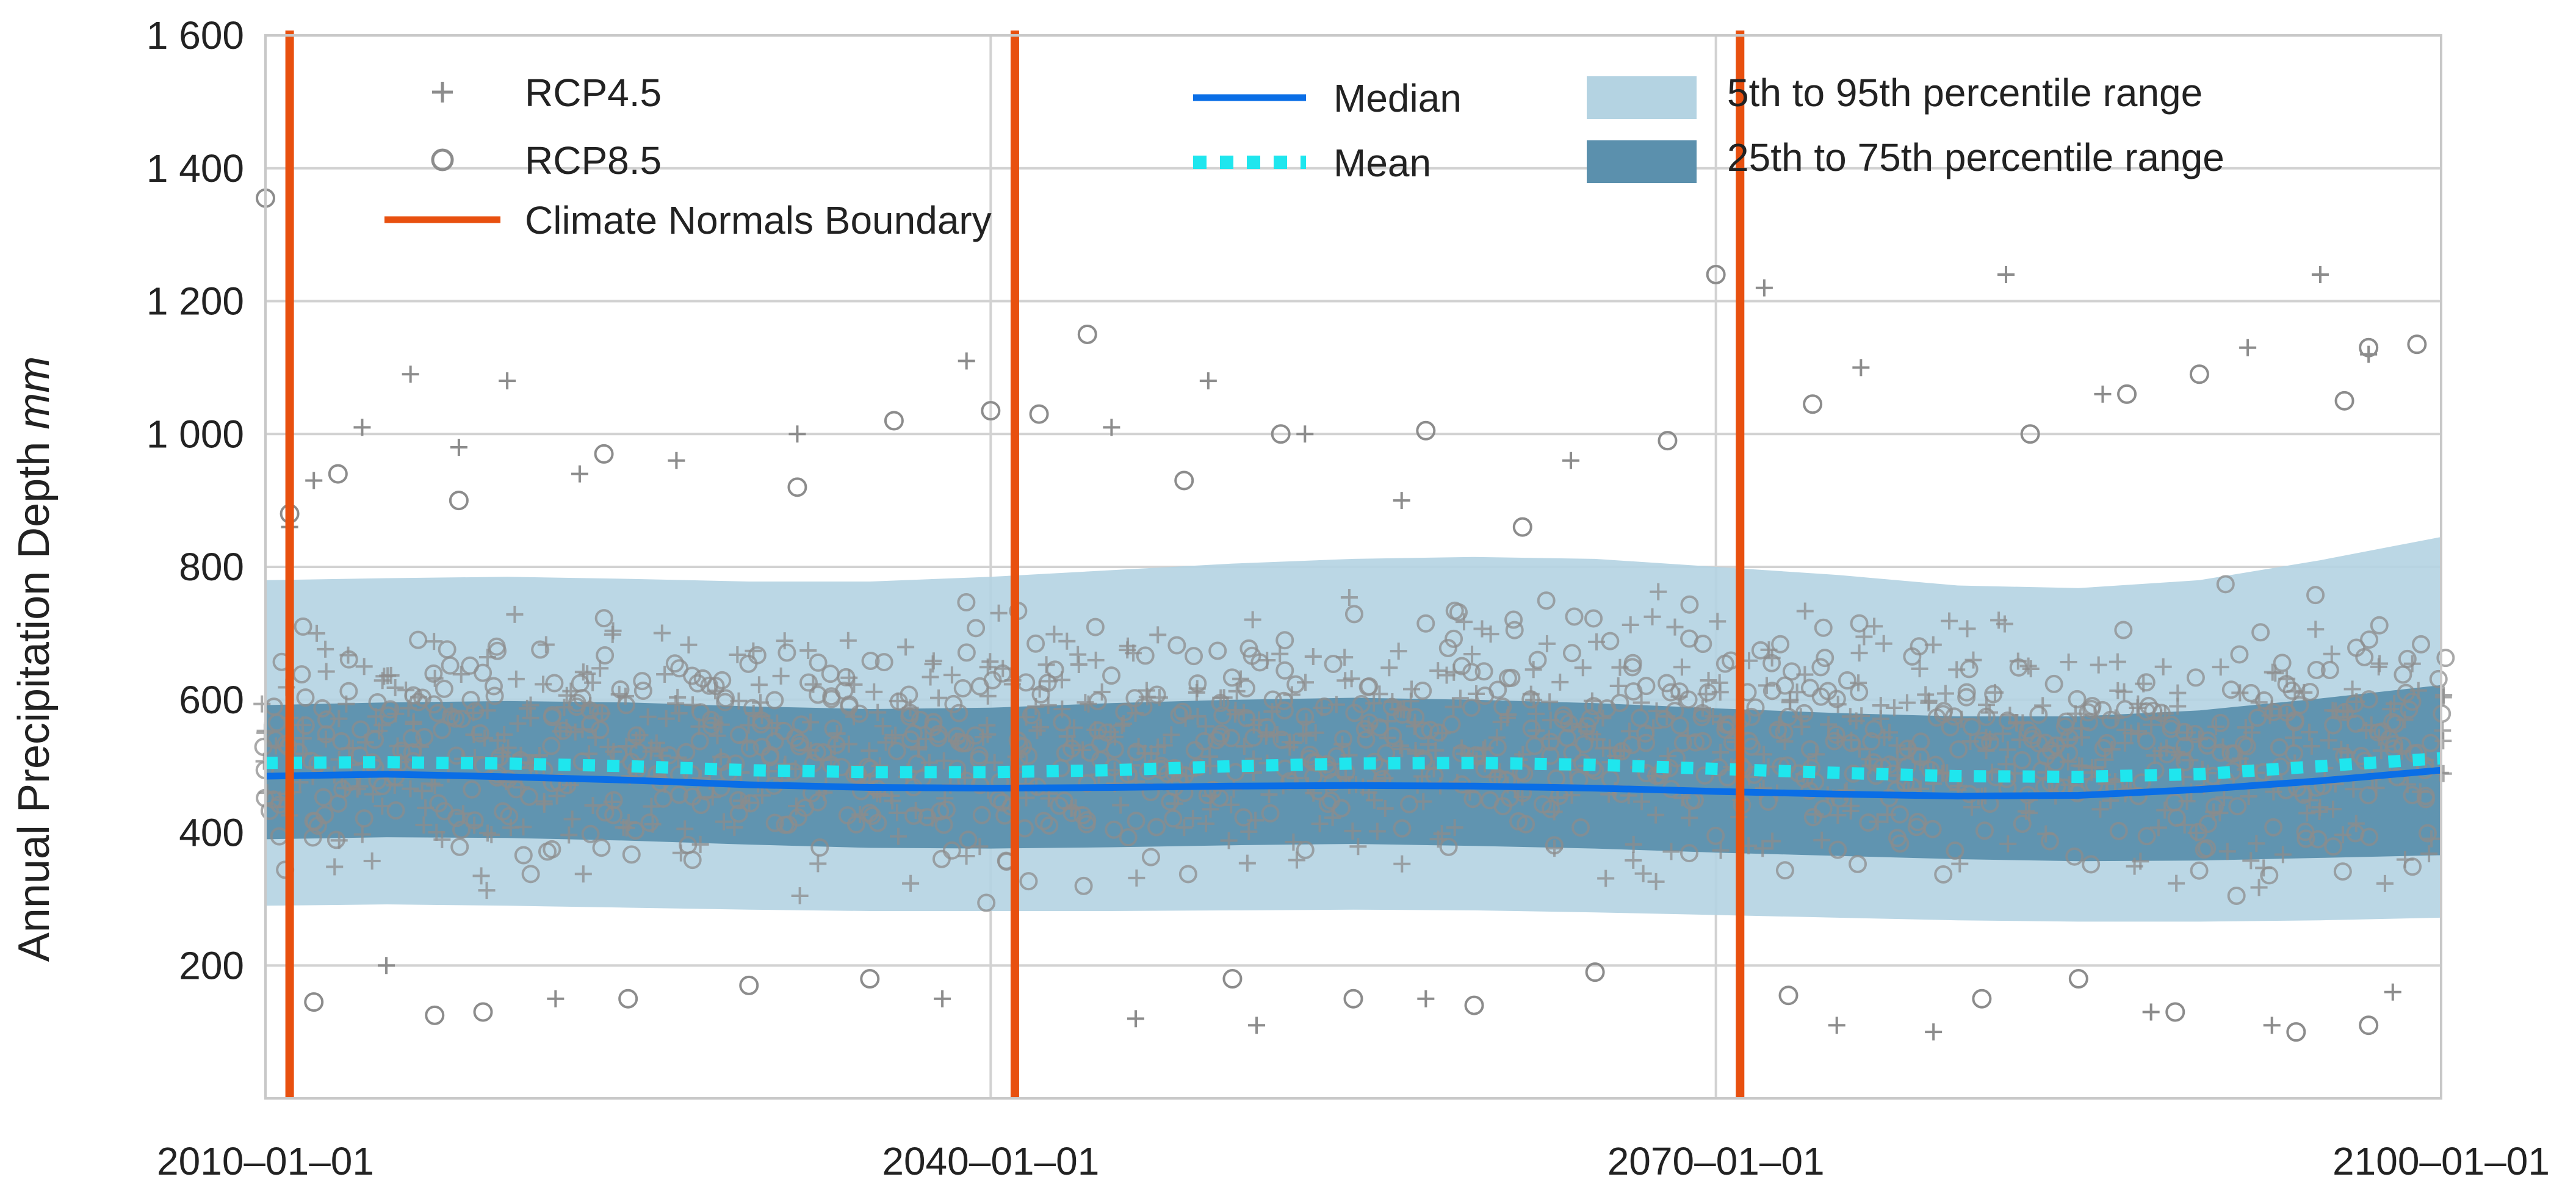 The image size is (2576, 1196). Describe the element at coordinates (1975, 157) in the screenshot. I see `legend-label-band-25-75: 25th to 75th percentile range` at that location.